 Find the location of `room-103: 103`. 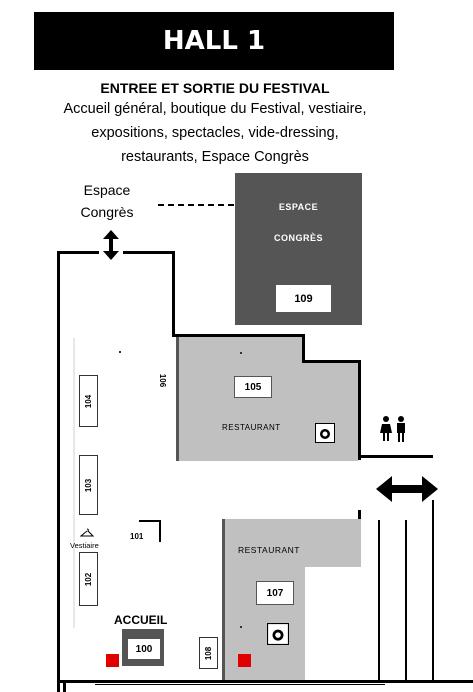

room-103: 103 is located at coordinates (88, 485).